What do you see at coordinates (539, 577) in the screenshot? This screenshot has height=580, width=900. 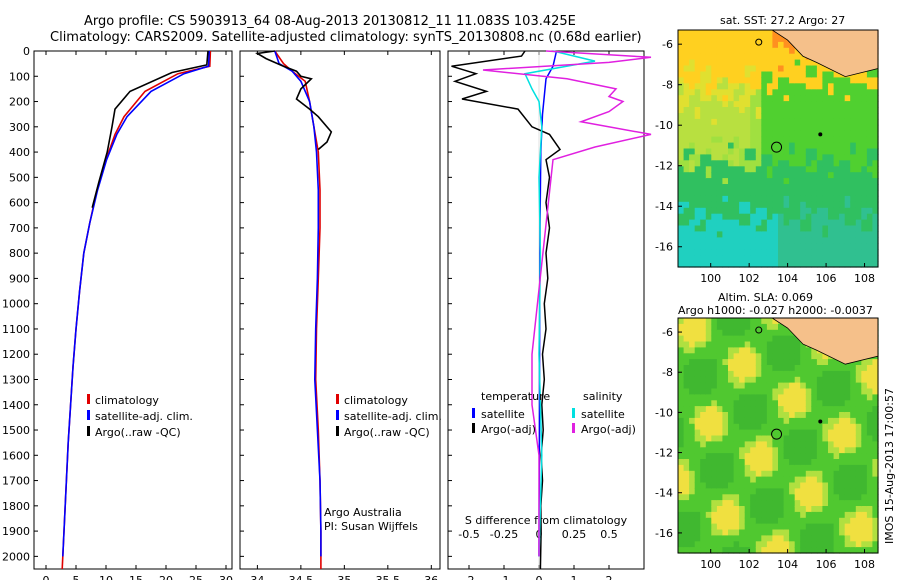 I see `x-tick-label: 0` at bounding box center [539, 577].